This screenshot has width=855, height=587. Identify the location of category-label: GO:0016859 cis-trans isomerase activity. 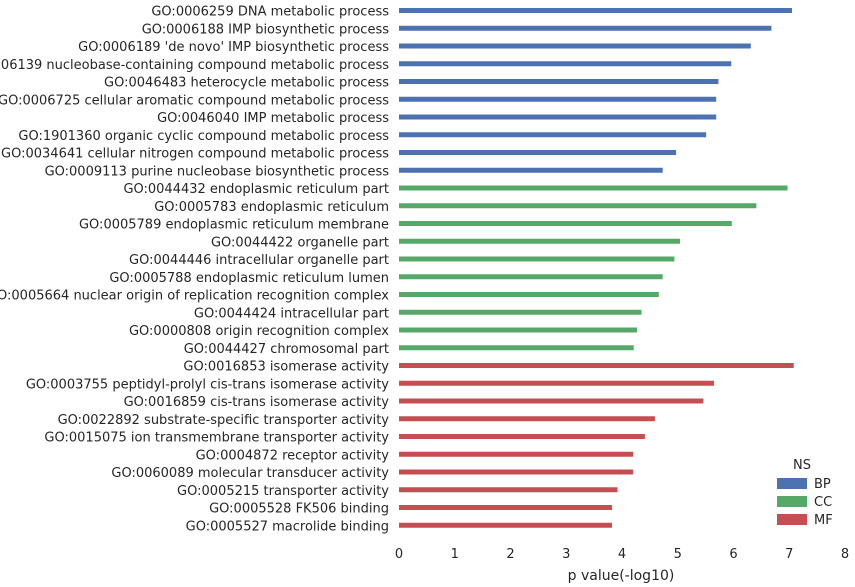
(257, 402).